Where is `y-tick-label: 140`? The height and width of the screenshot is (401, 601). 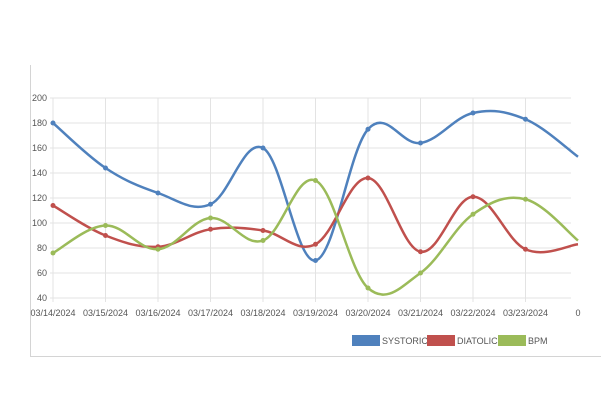
y-tick-label: 140 is located at coordinates (39, 173).